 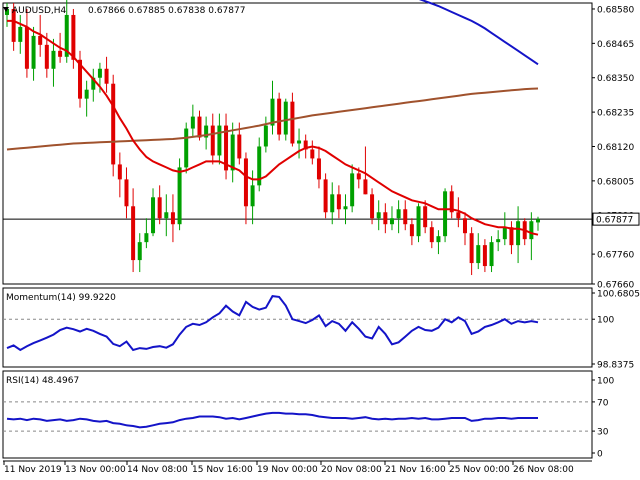 What do you see at coordinates (615, 366) in the screenshot?
I see `momentum-tick-label: 98.8375` at bounding box center [615, 366].